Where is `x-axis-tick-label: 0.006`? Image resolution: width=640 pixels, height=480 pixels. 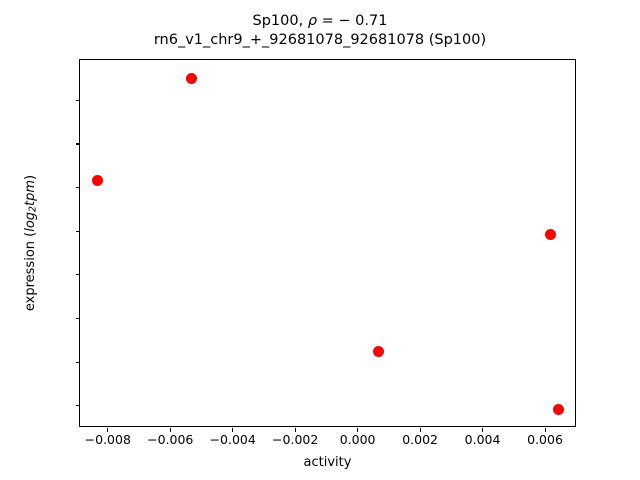
x-axis-tick-label: 0.006 is located at coordinates (545, 439).